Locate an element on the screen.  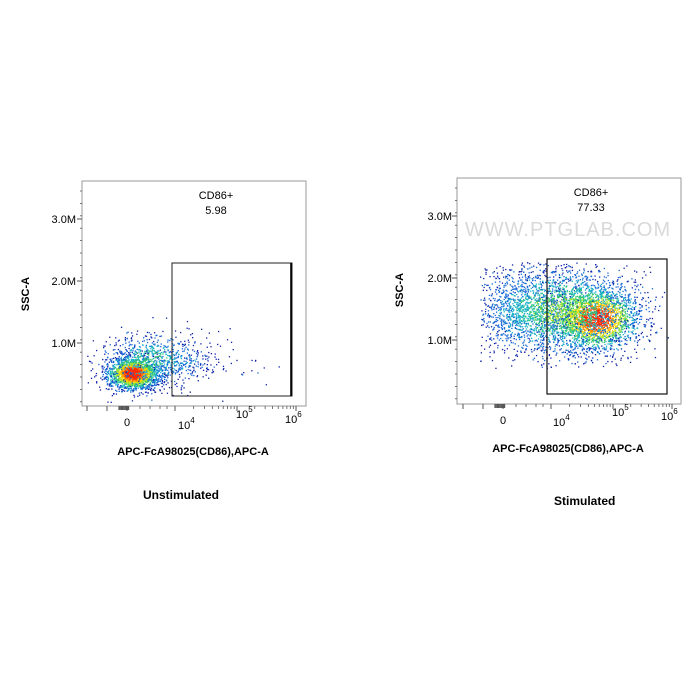
gate-cd86-positive is located at coordinates (232, 329).